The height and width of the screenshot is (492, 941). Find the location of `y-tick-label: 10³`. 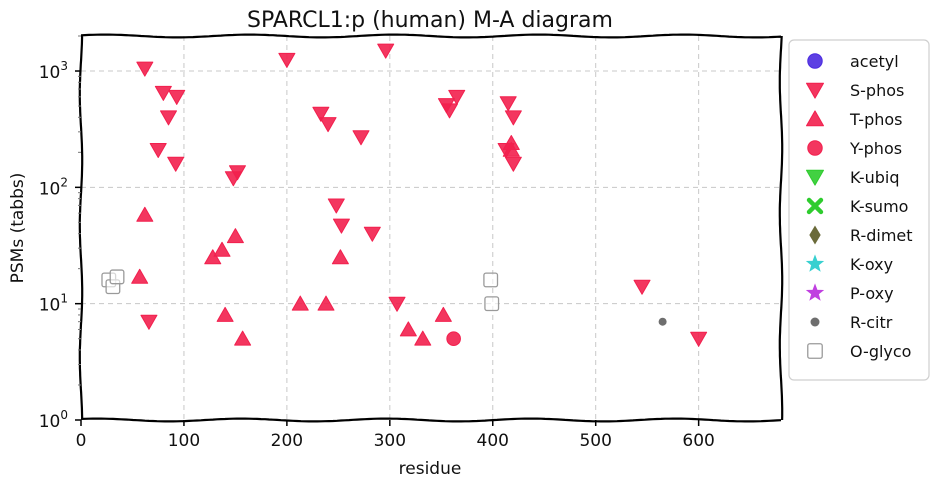

y-tick-label: 10³ is located at coordinates (53, 71).